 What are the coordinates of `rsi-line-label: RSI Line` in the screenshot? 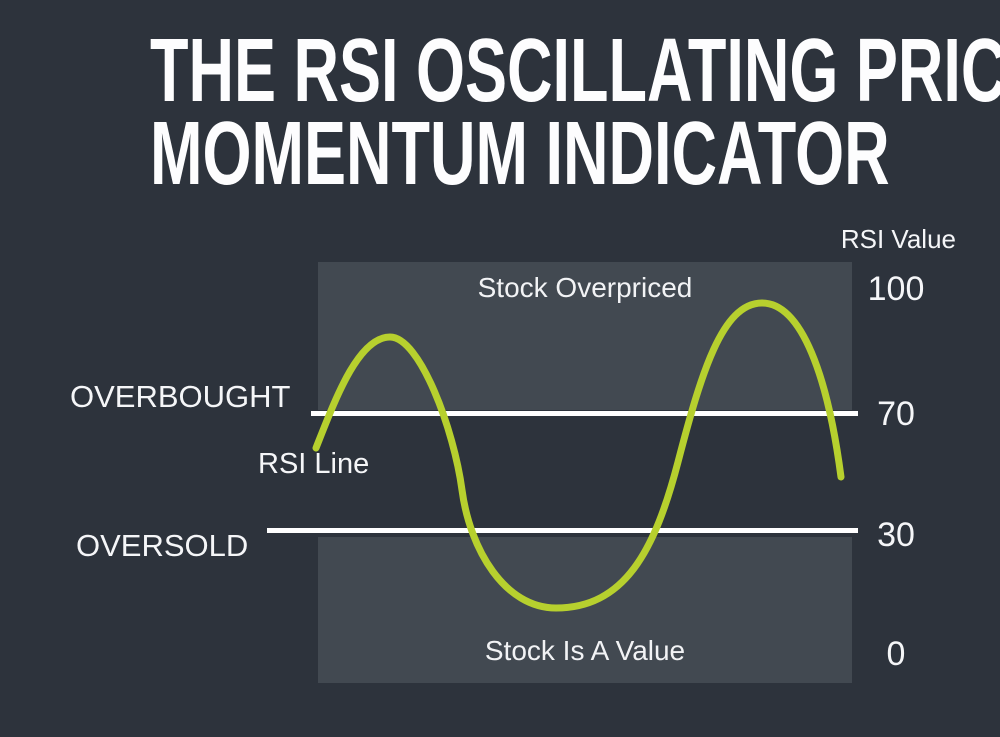 It's located at (314, 464).